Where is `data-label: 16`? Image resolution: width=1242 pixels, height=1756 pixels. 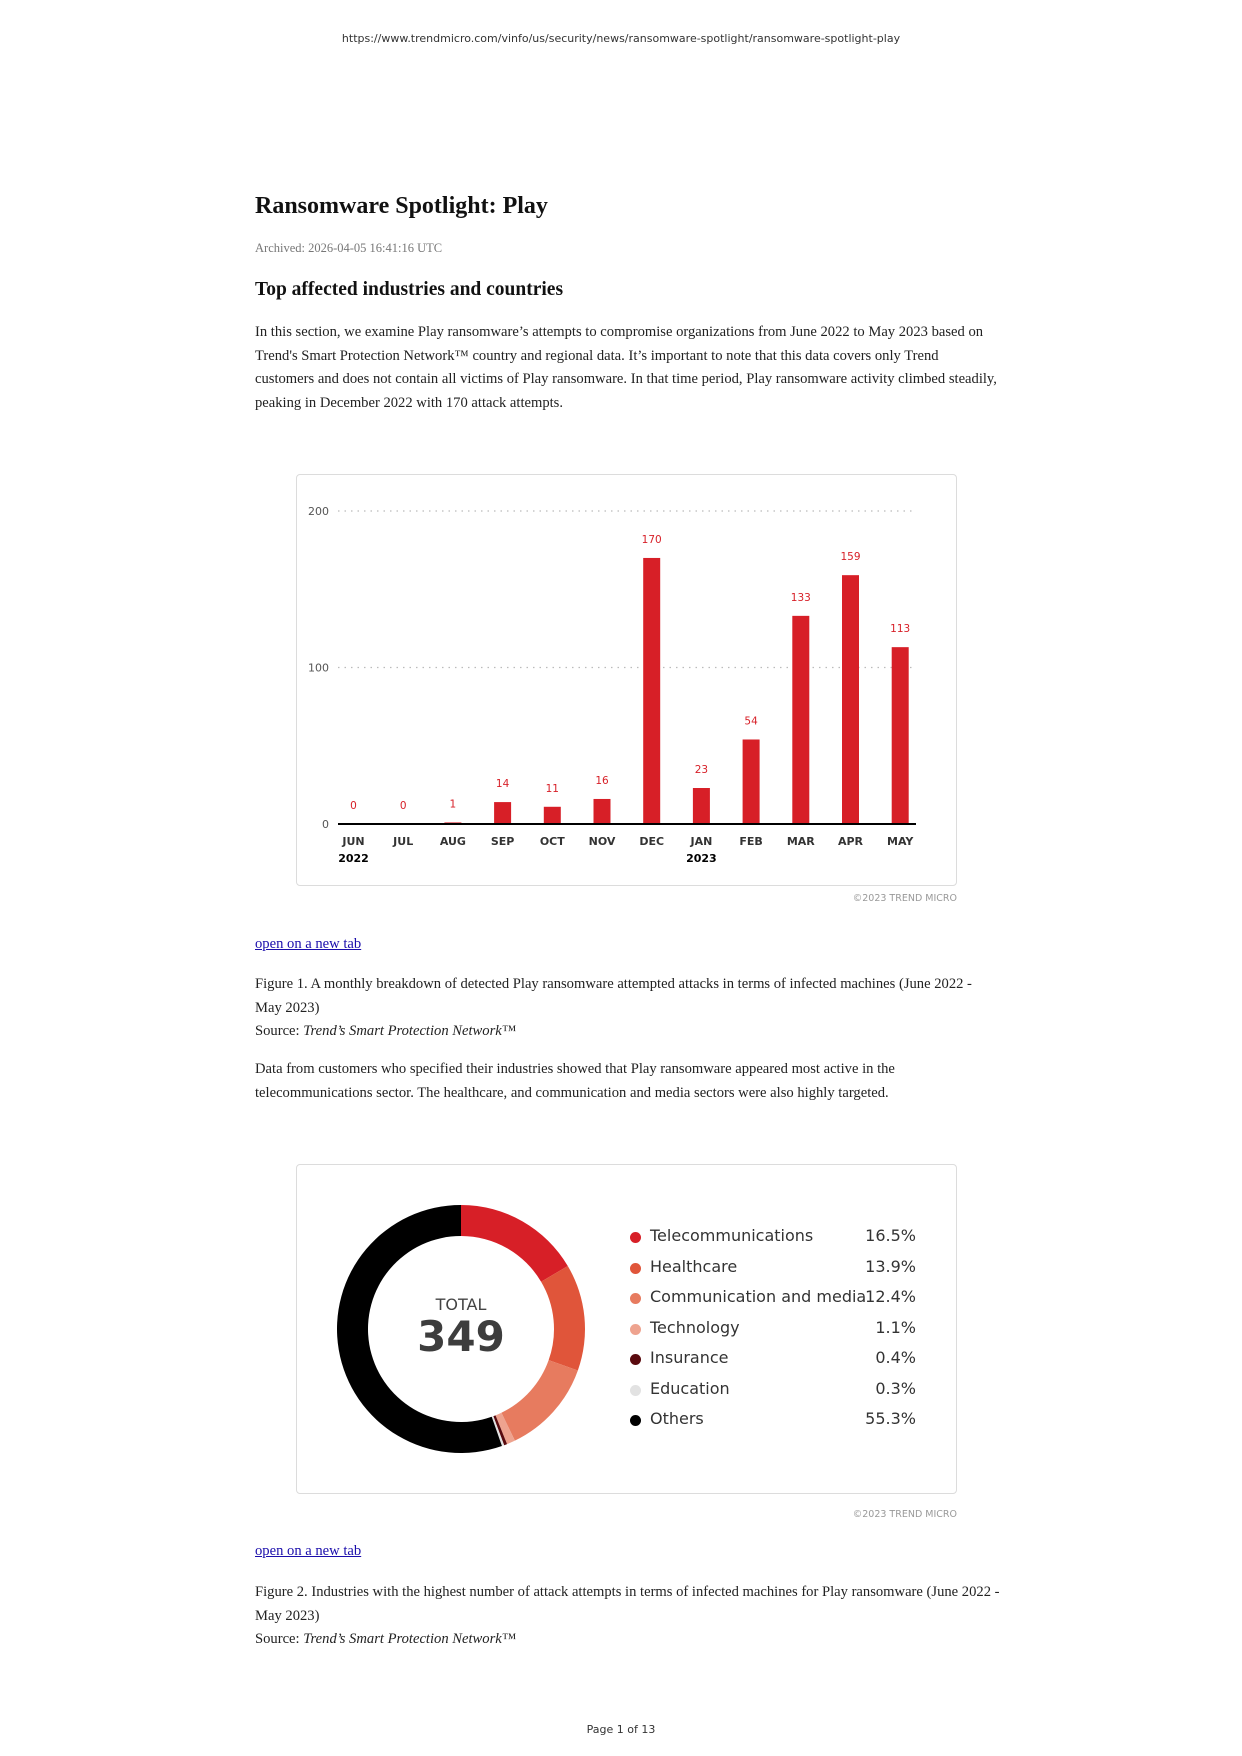 data-label: 16 is located at coordinates (602, 780).